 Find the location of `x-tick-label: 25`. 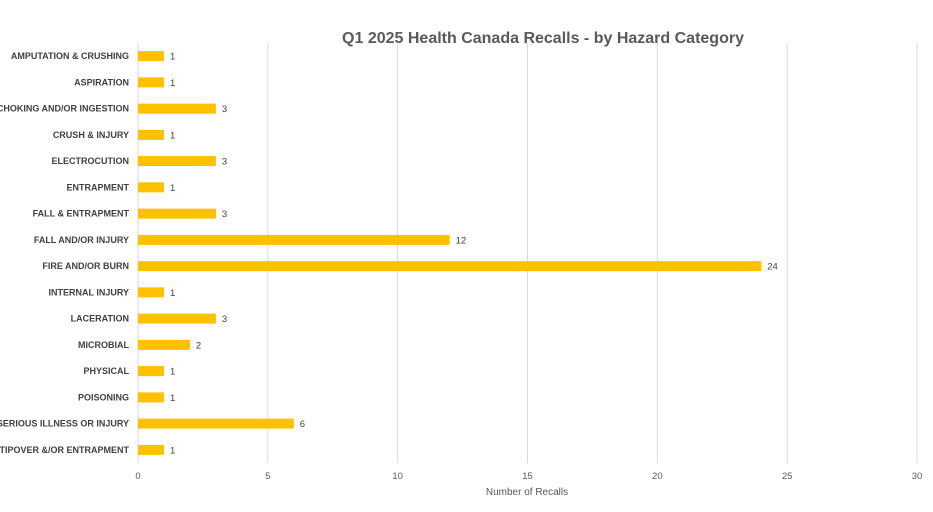

x-tick-label: 25 is located at coordinates (787, 476).